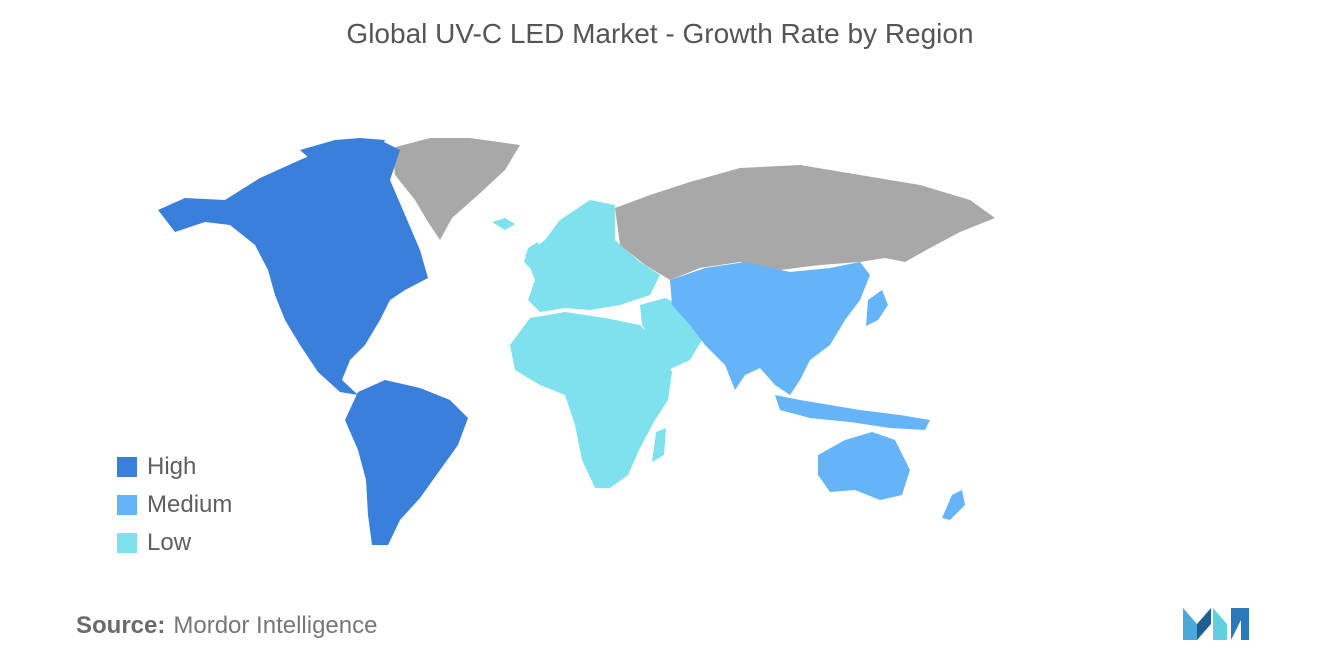  Describe the element at coordinates (127, 543) in the screenshot. I see `legend-swatch-low` at that location.